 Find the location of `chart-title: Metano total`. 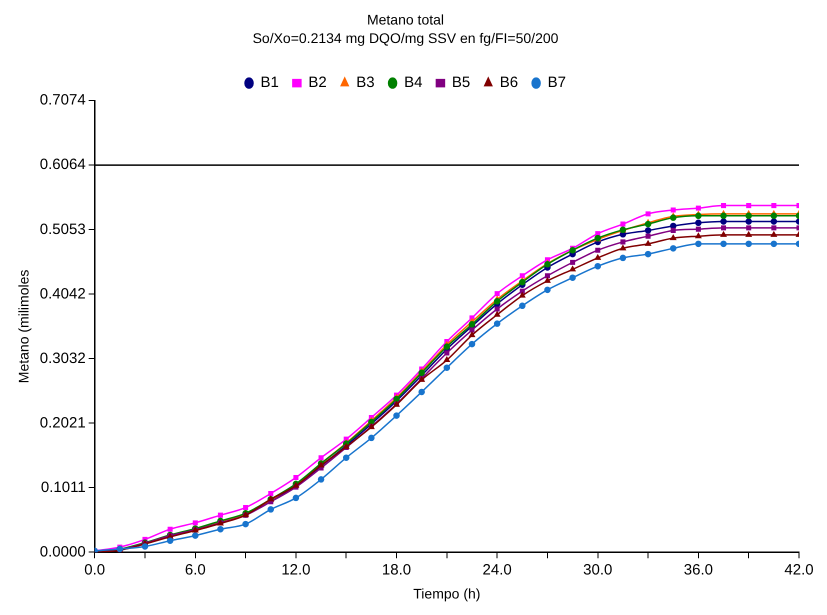

chart-title: Metano total is located at coordinates (405, 19).